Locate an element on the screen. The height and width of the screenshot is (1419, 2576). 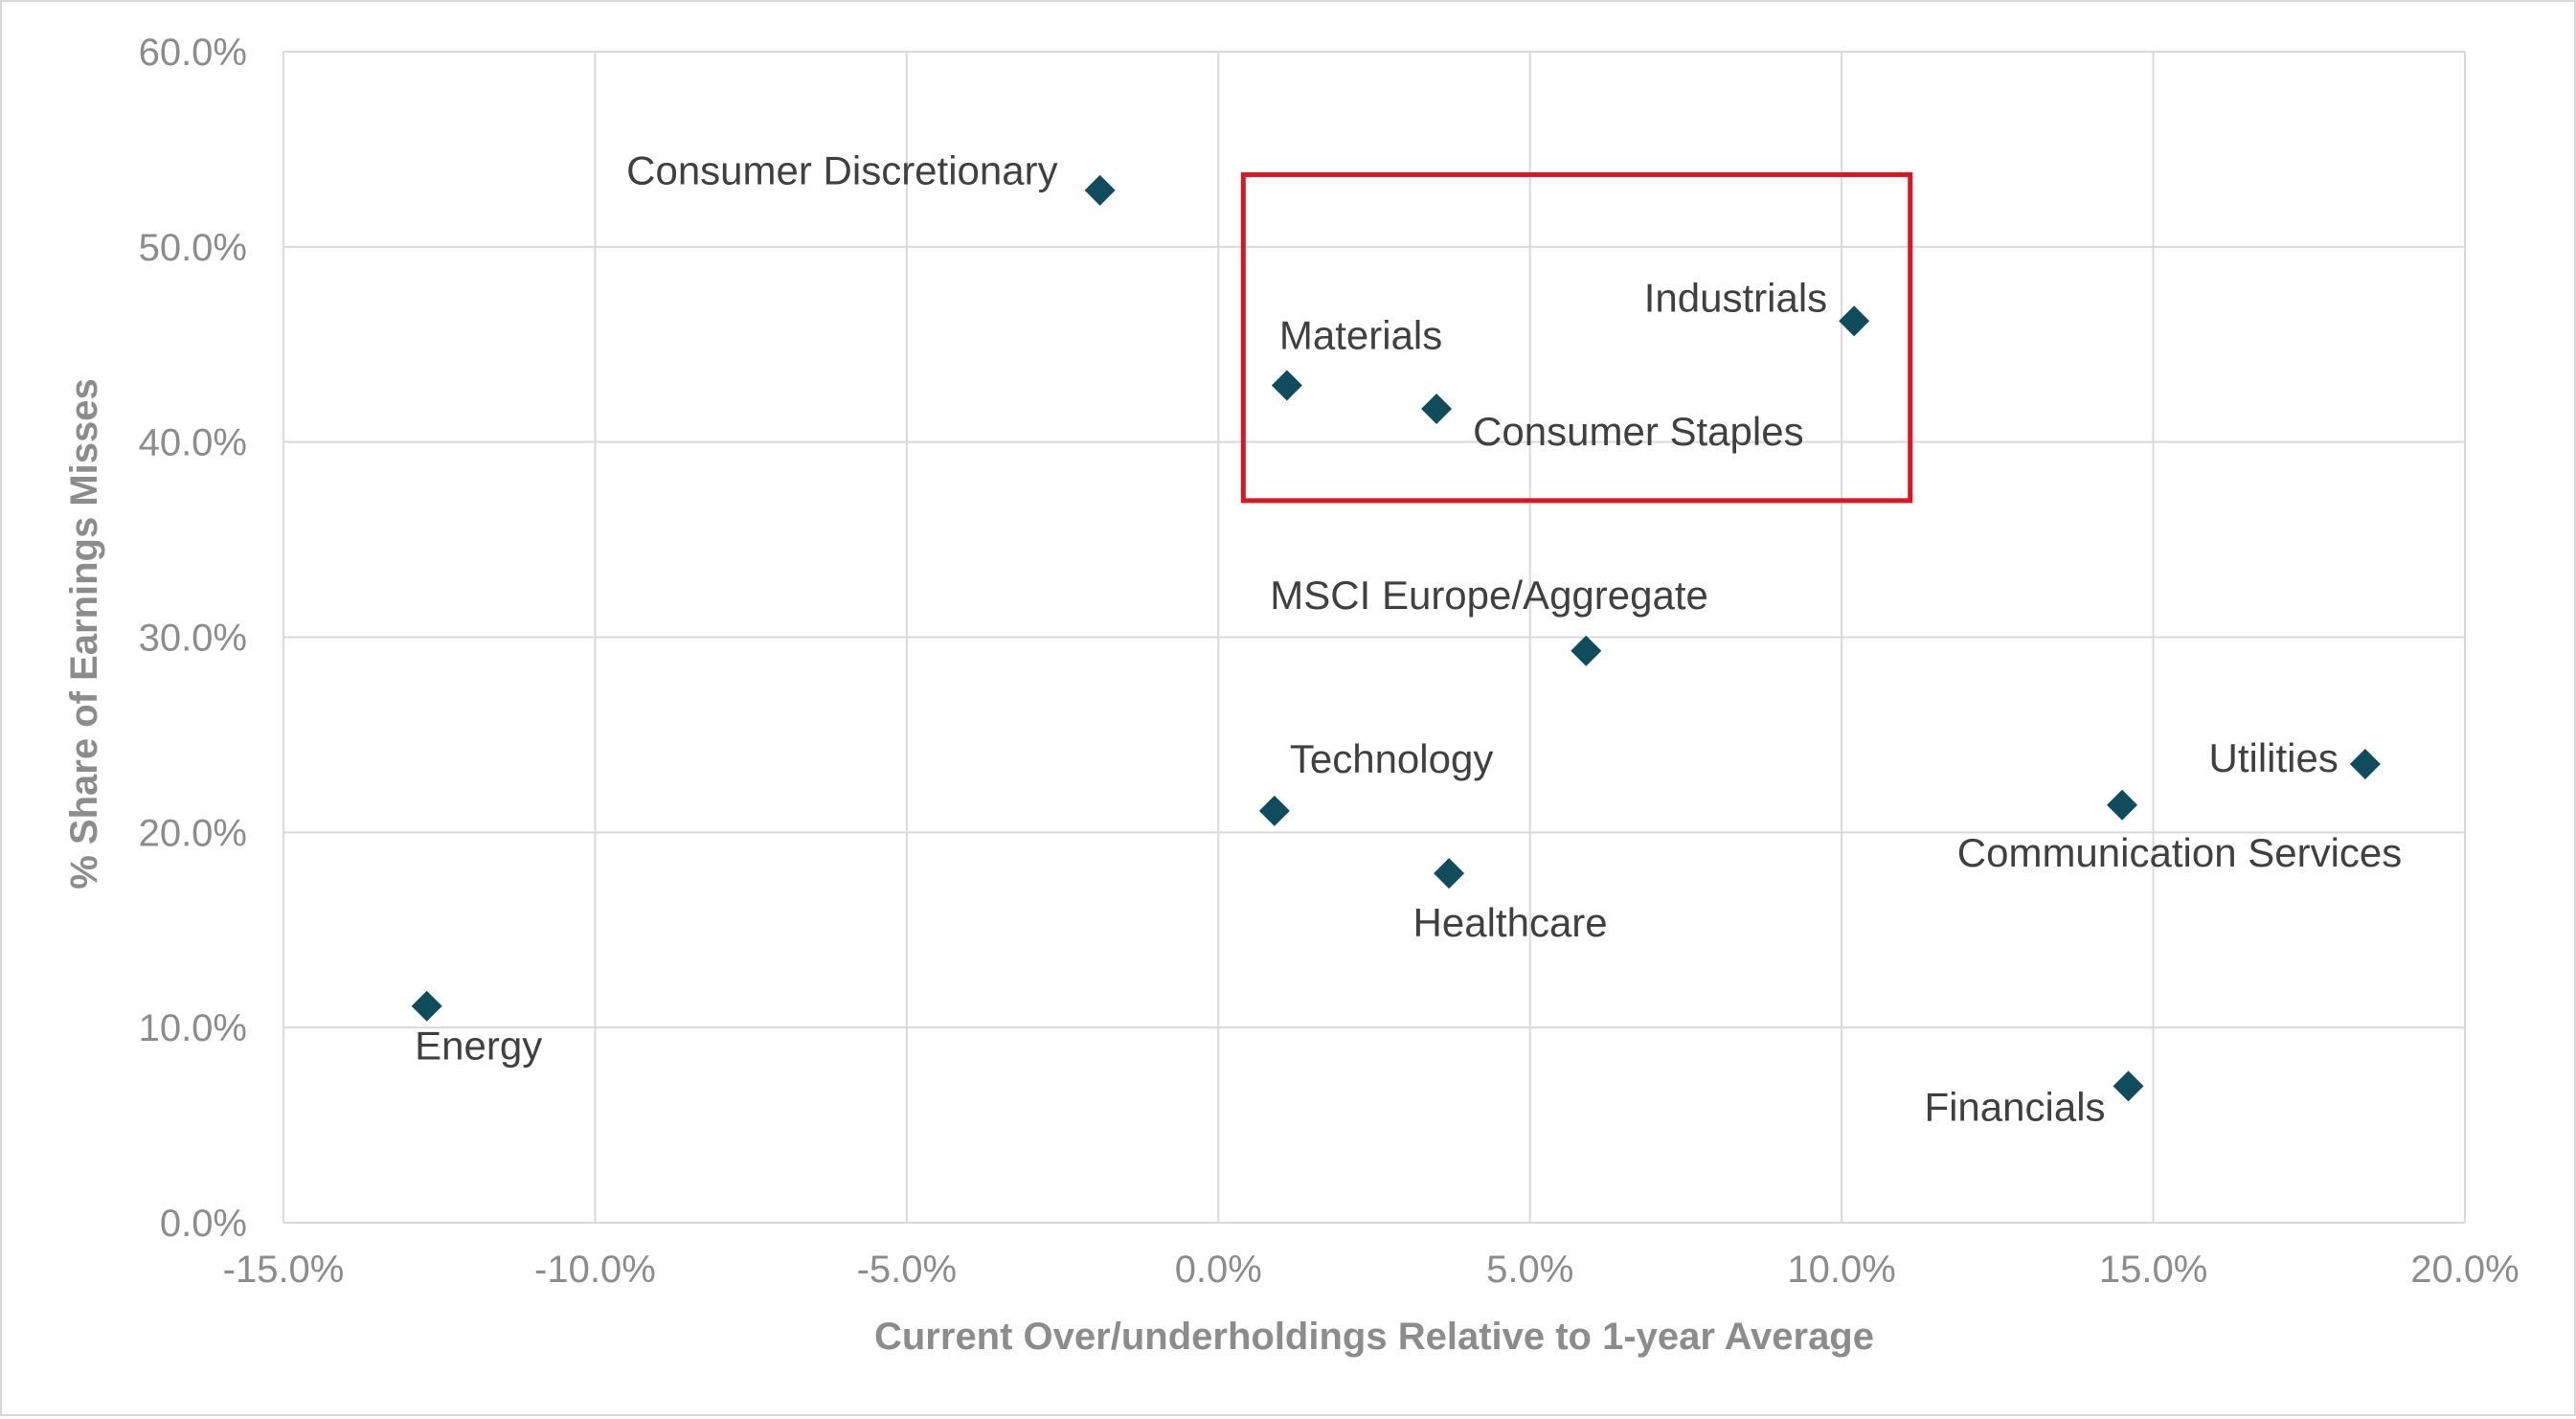
data-label: MSCI Europe/Aggregate is located at coordinates (1489, 595).